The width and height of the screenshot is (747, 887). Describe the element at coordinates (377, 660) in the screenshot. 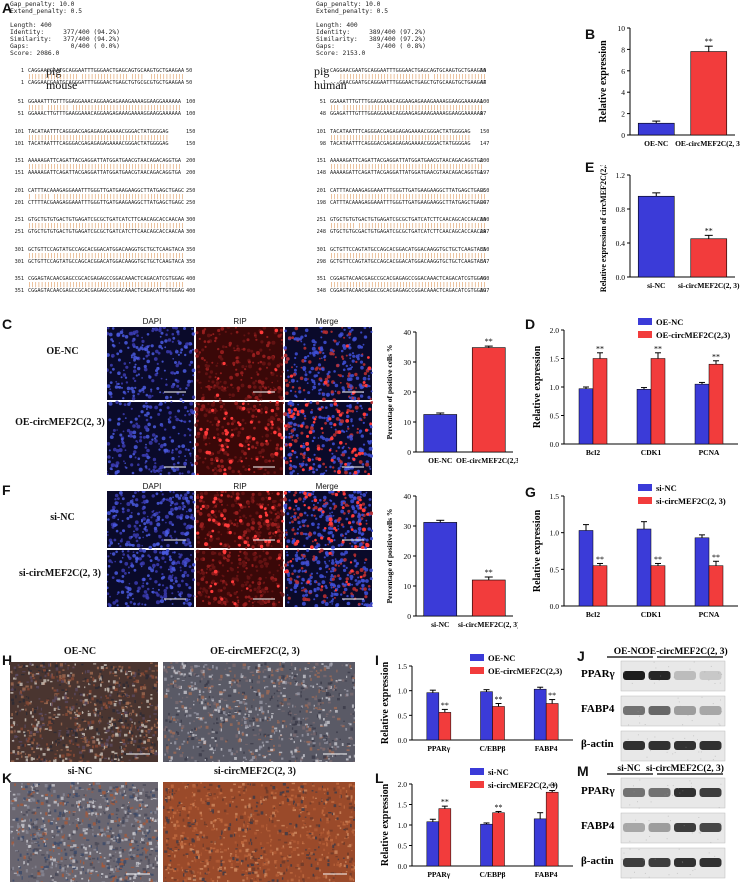

I see `panel-label-i: I` at that location.